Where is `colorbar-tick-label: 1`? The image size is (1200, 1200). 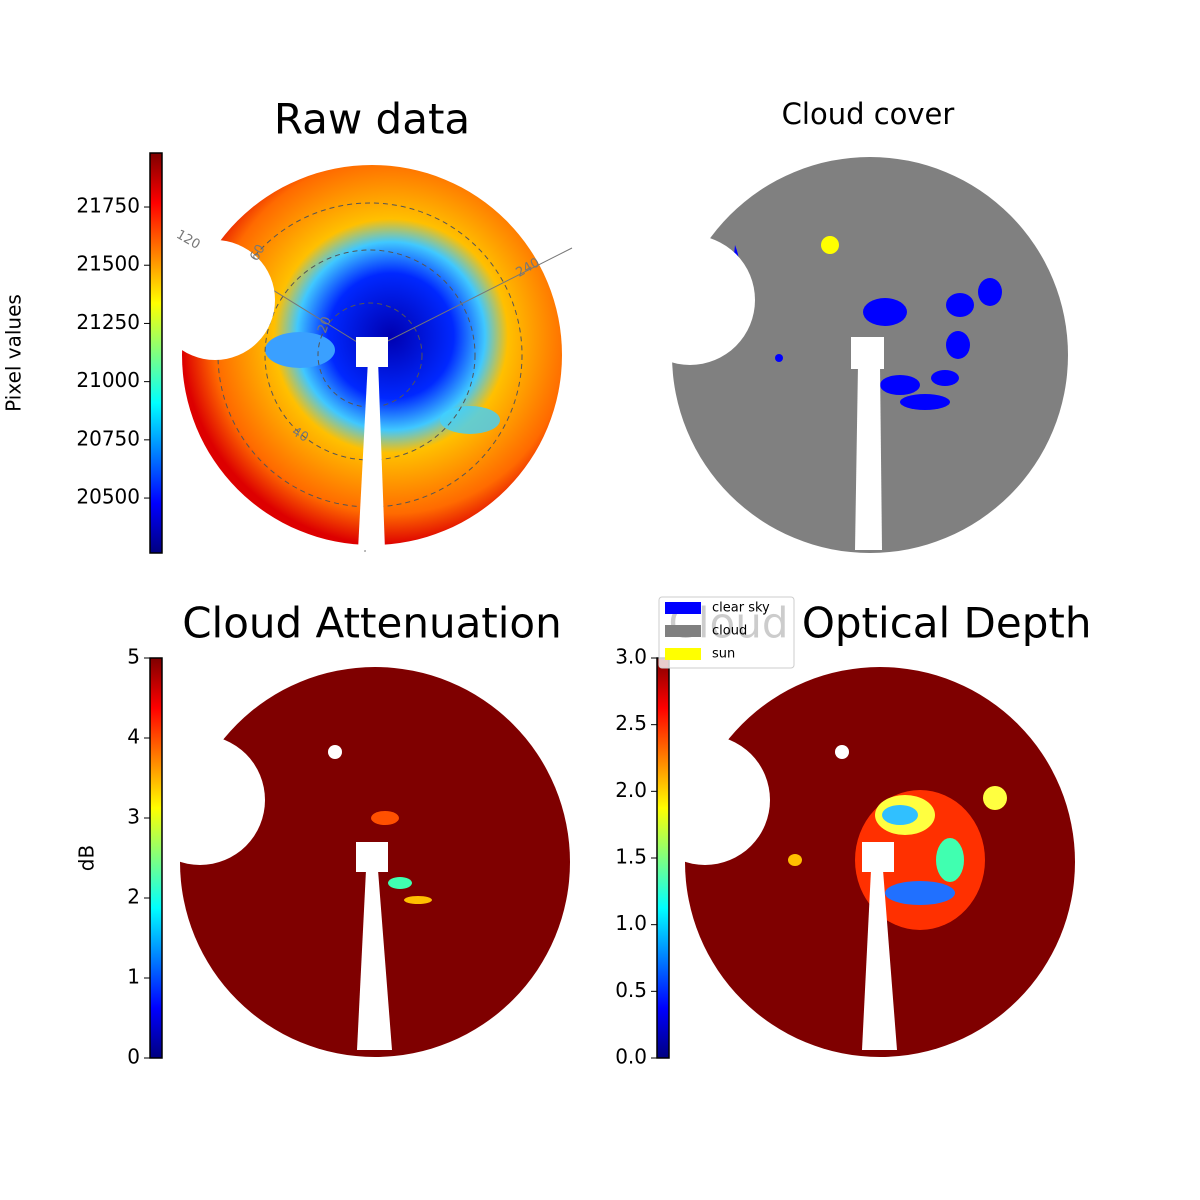
colorbar-tick-label: 1 is located at coordinates (133, 977).